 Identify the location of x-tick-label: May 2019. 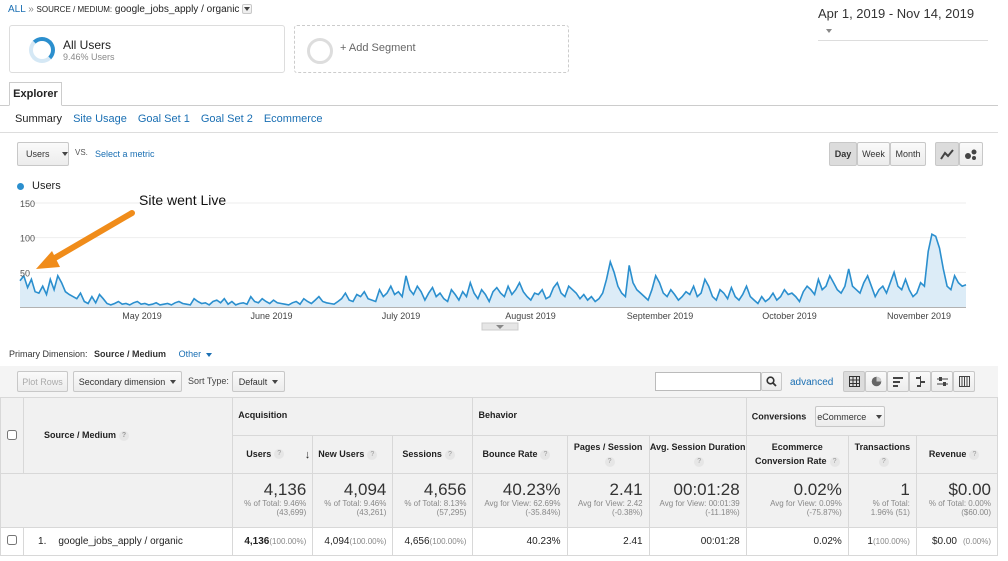
(142, 316).